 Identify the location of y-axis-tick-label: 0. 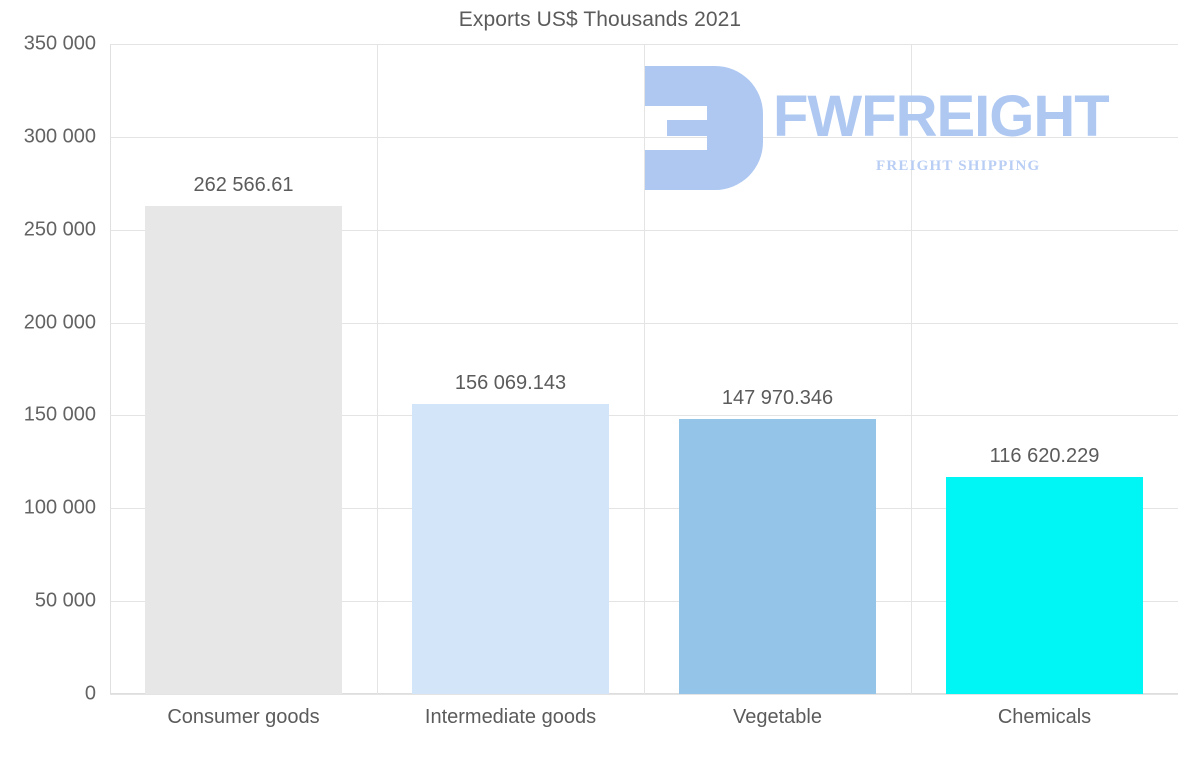
(90, 693).